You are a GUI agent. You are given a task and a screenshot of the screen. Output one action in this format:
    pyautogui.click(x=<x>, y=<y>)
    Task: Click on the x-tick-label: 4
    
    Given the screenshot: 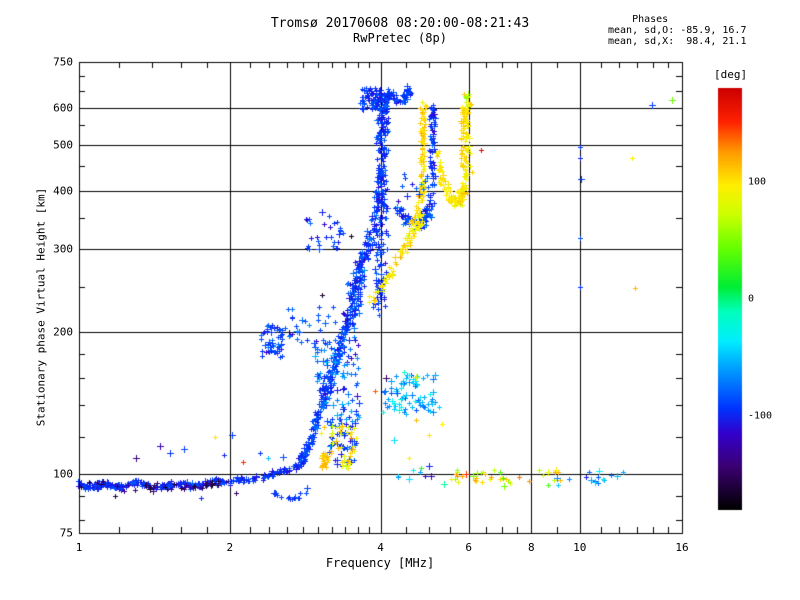 What is the action you would take?
    pyautogui.click(x=380, y=547)
    